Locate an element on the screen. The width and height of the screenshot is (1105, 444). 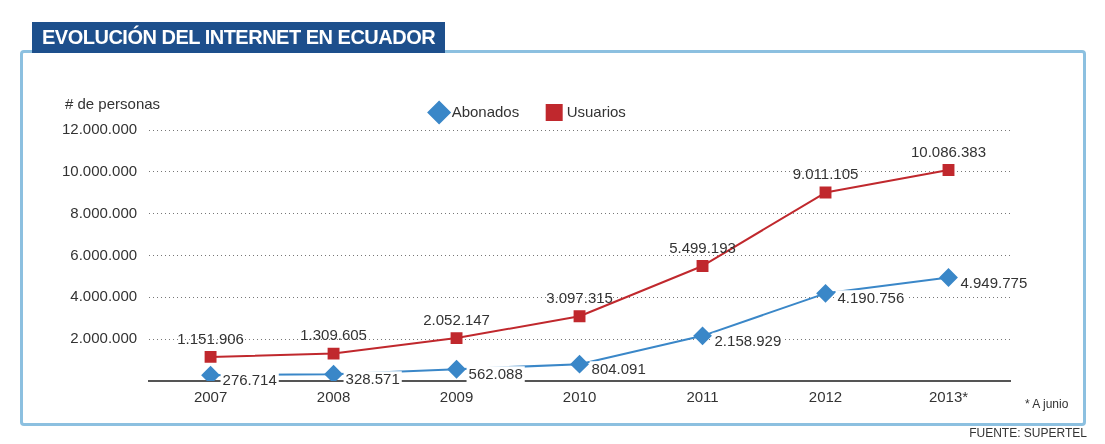
y-tick-label: 10.000.000 is located at coordinates (100, 170).